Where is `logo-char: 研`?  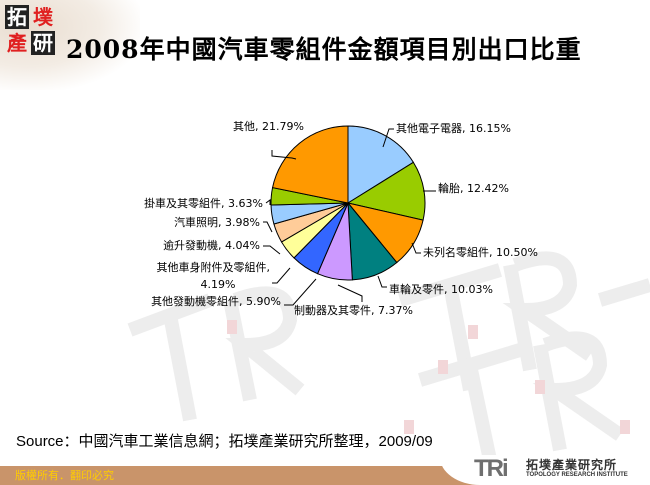 logo-char: 研 is located at coordinates (43, 43).